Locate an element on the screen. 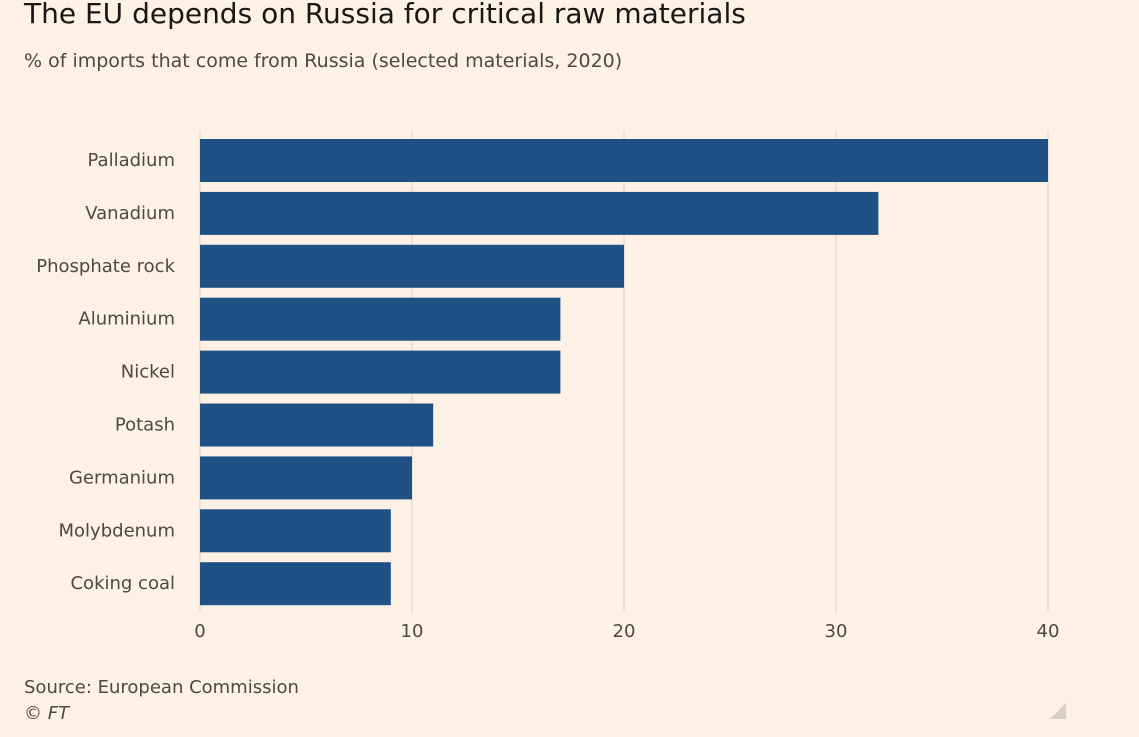  bar-phosphate-rock is located at coordinates (412, 266).